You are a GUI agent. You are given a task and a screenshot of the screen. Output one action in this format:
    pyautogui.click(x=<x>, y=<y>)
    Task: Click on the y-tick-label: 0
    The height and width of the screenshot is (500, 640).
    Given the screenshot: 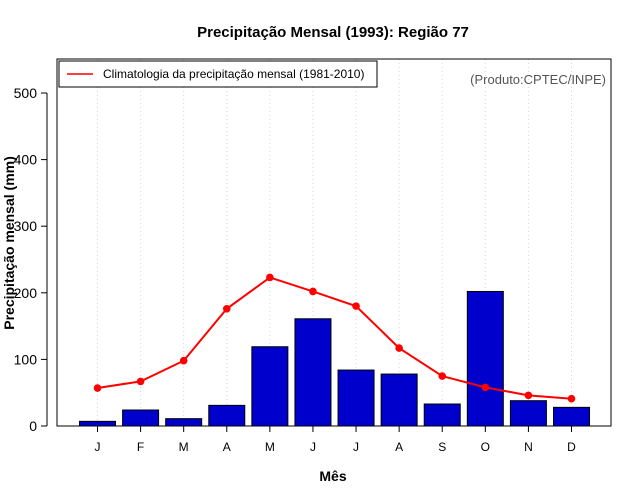 What is the action you would take?
    pyautogui.click(x=33, y=426)
    